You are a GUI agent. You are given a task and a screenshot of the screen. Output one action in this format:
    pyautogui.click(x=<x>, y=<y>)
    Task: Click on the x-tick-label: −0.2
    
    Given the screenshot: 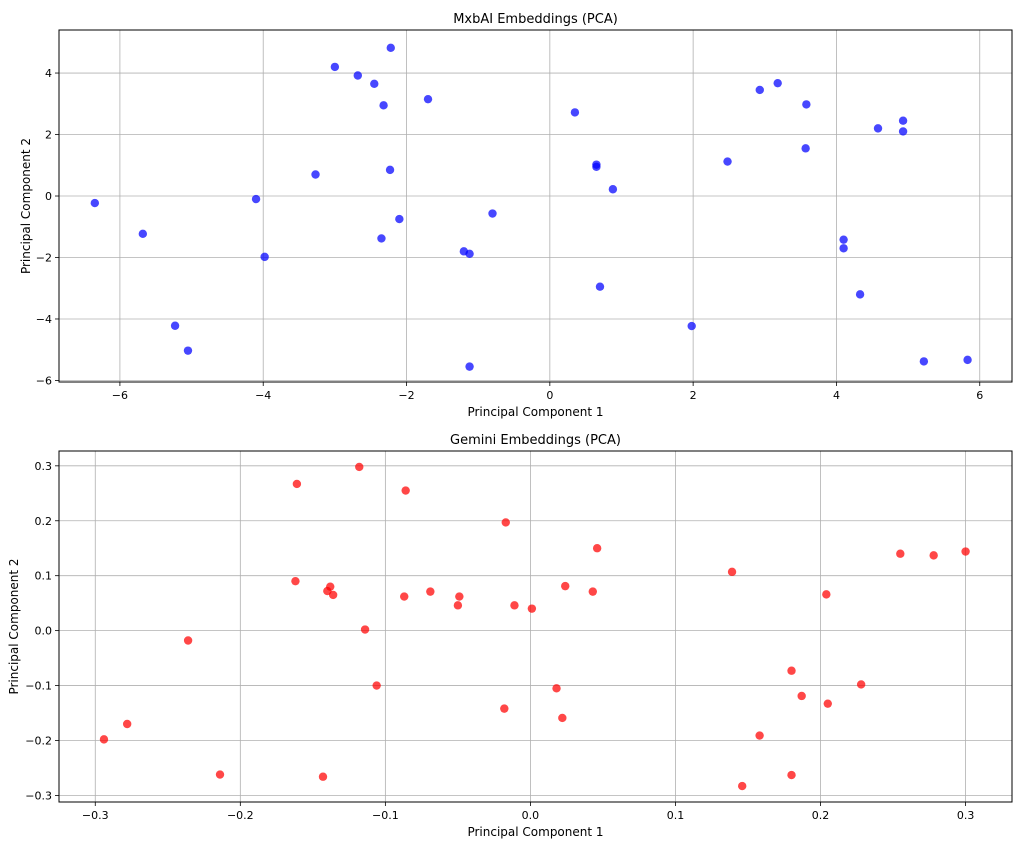 What is the action you would take?
    pyautogui.click(x=240, y=815)
    